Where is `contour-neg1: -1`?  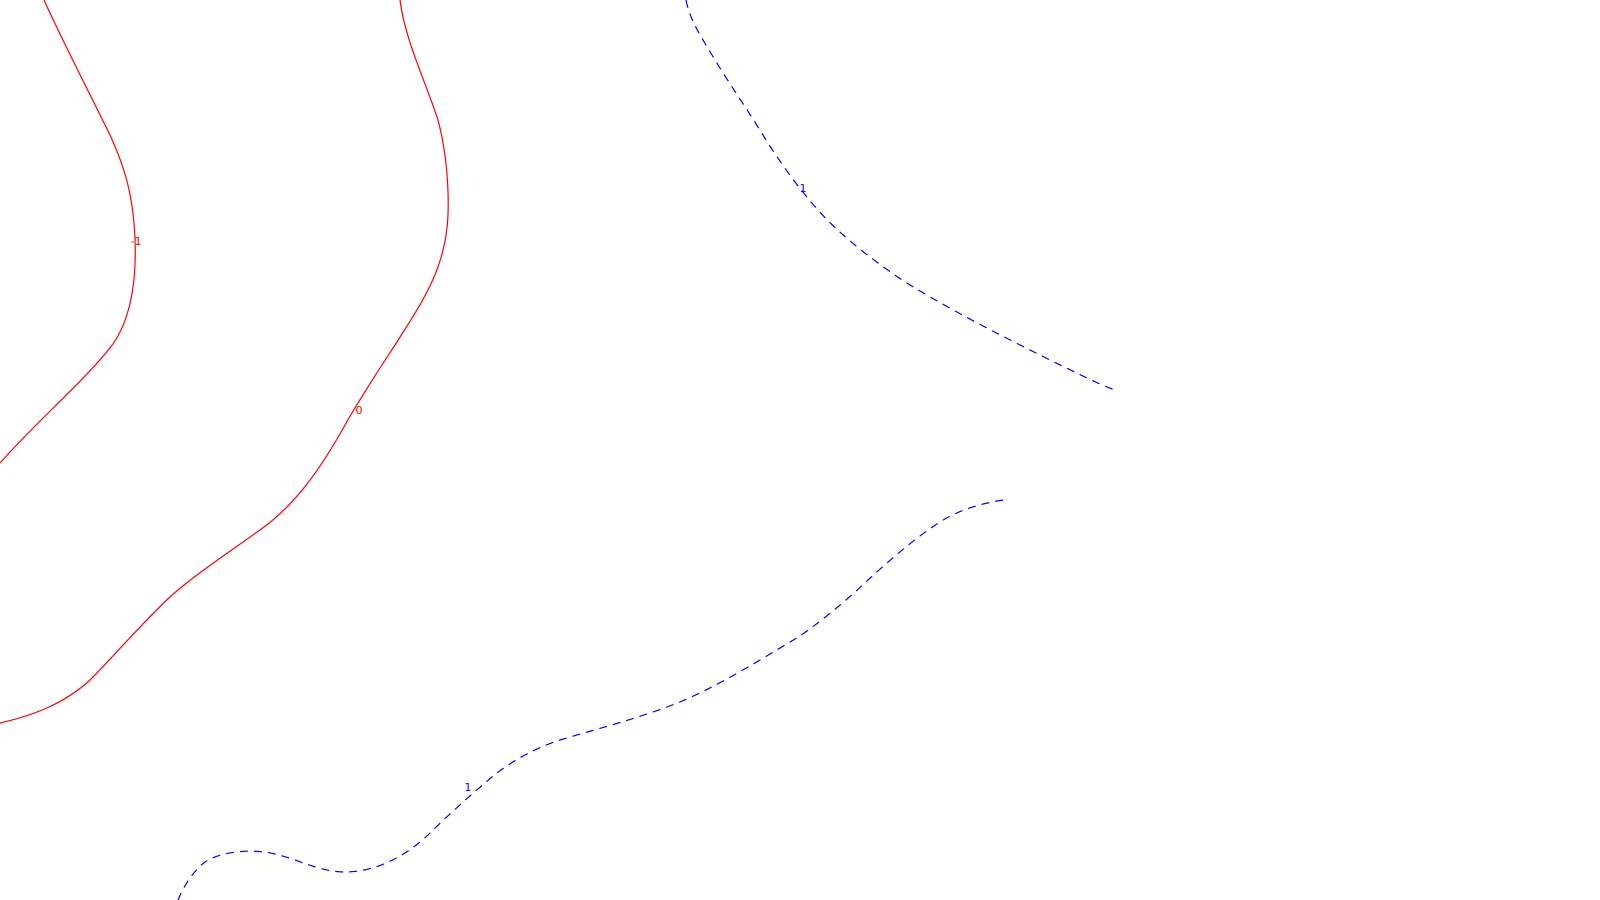
contour-neg1: -1 is located at coordinates (71, 232).